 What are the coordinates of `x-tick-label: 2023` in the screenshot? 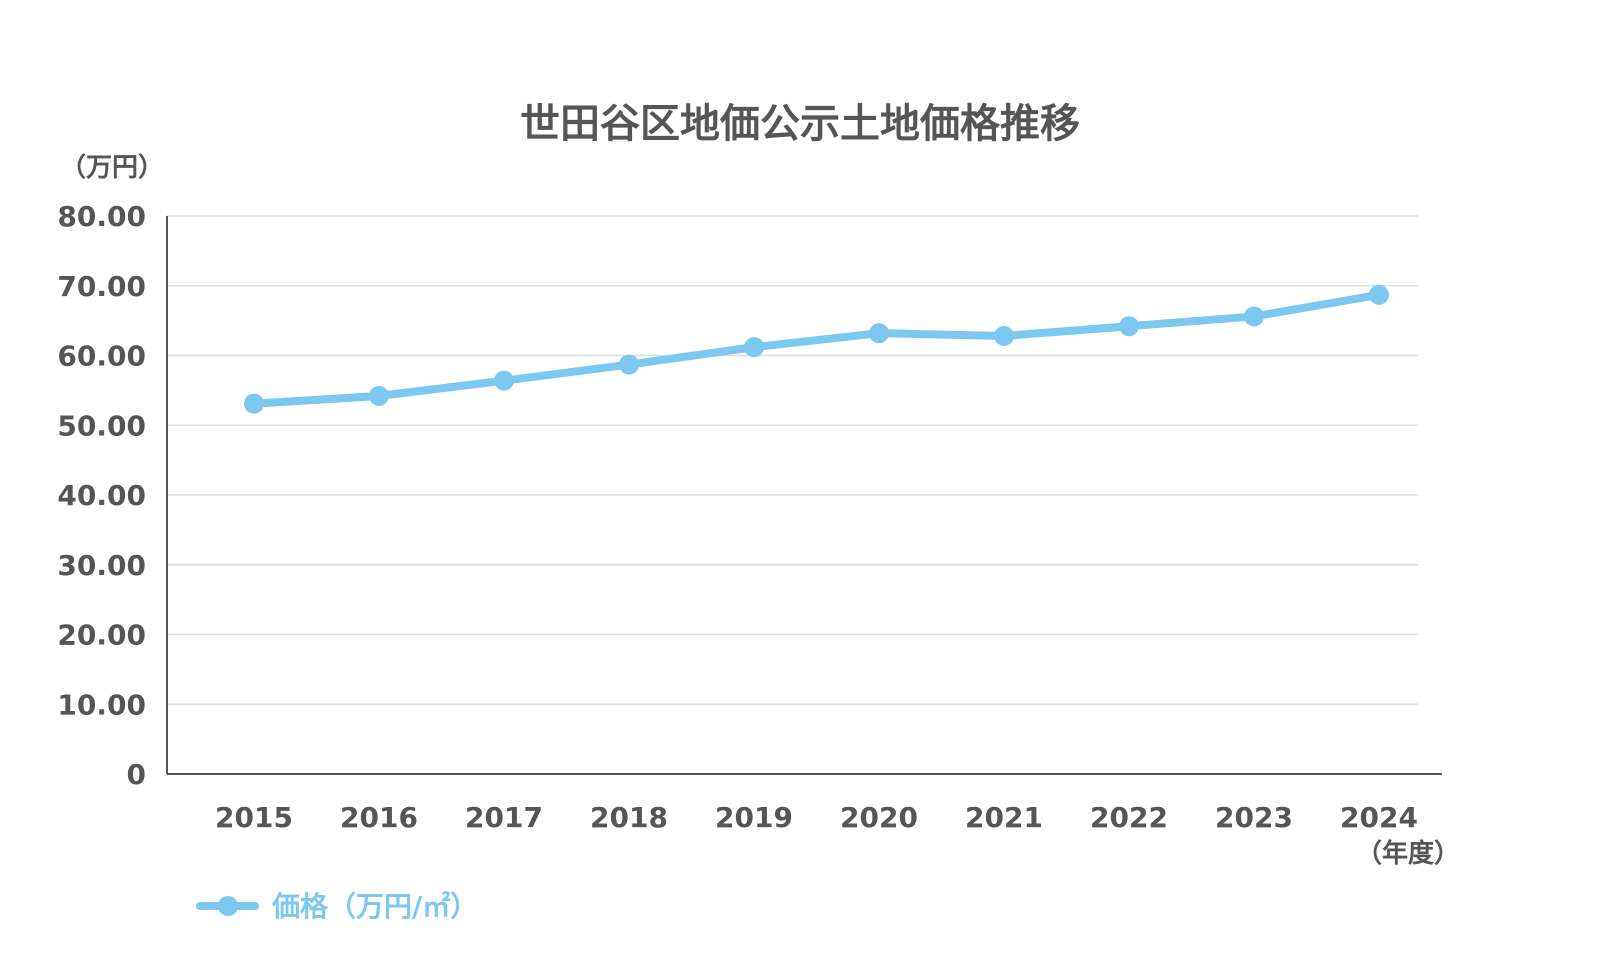 It's located at (1254, 817).